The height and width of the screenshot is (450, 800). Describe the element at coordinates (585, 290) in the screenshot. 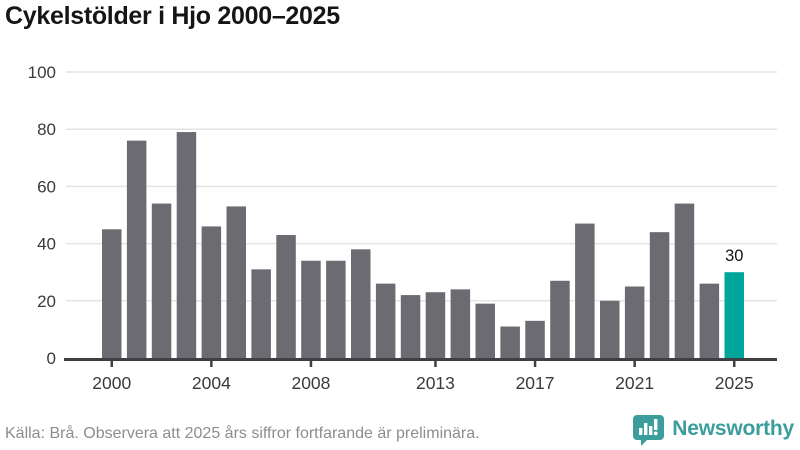

I see `bar-2019` at that location.